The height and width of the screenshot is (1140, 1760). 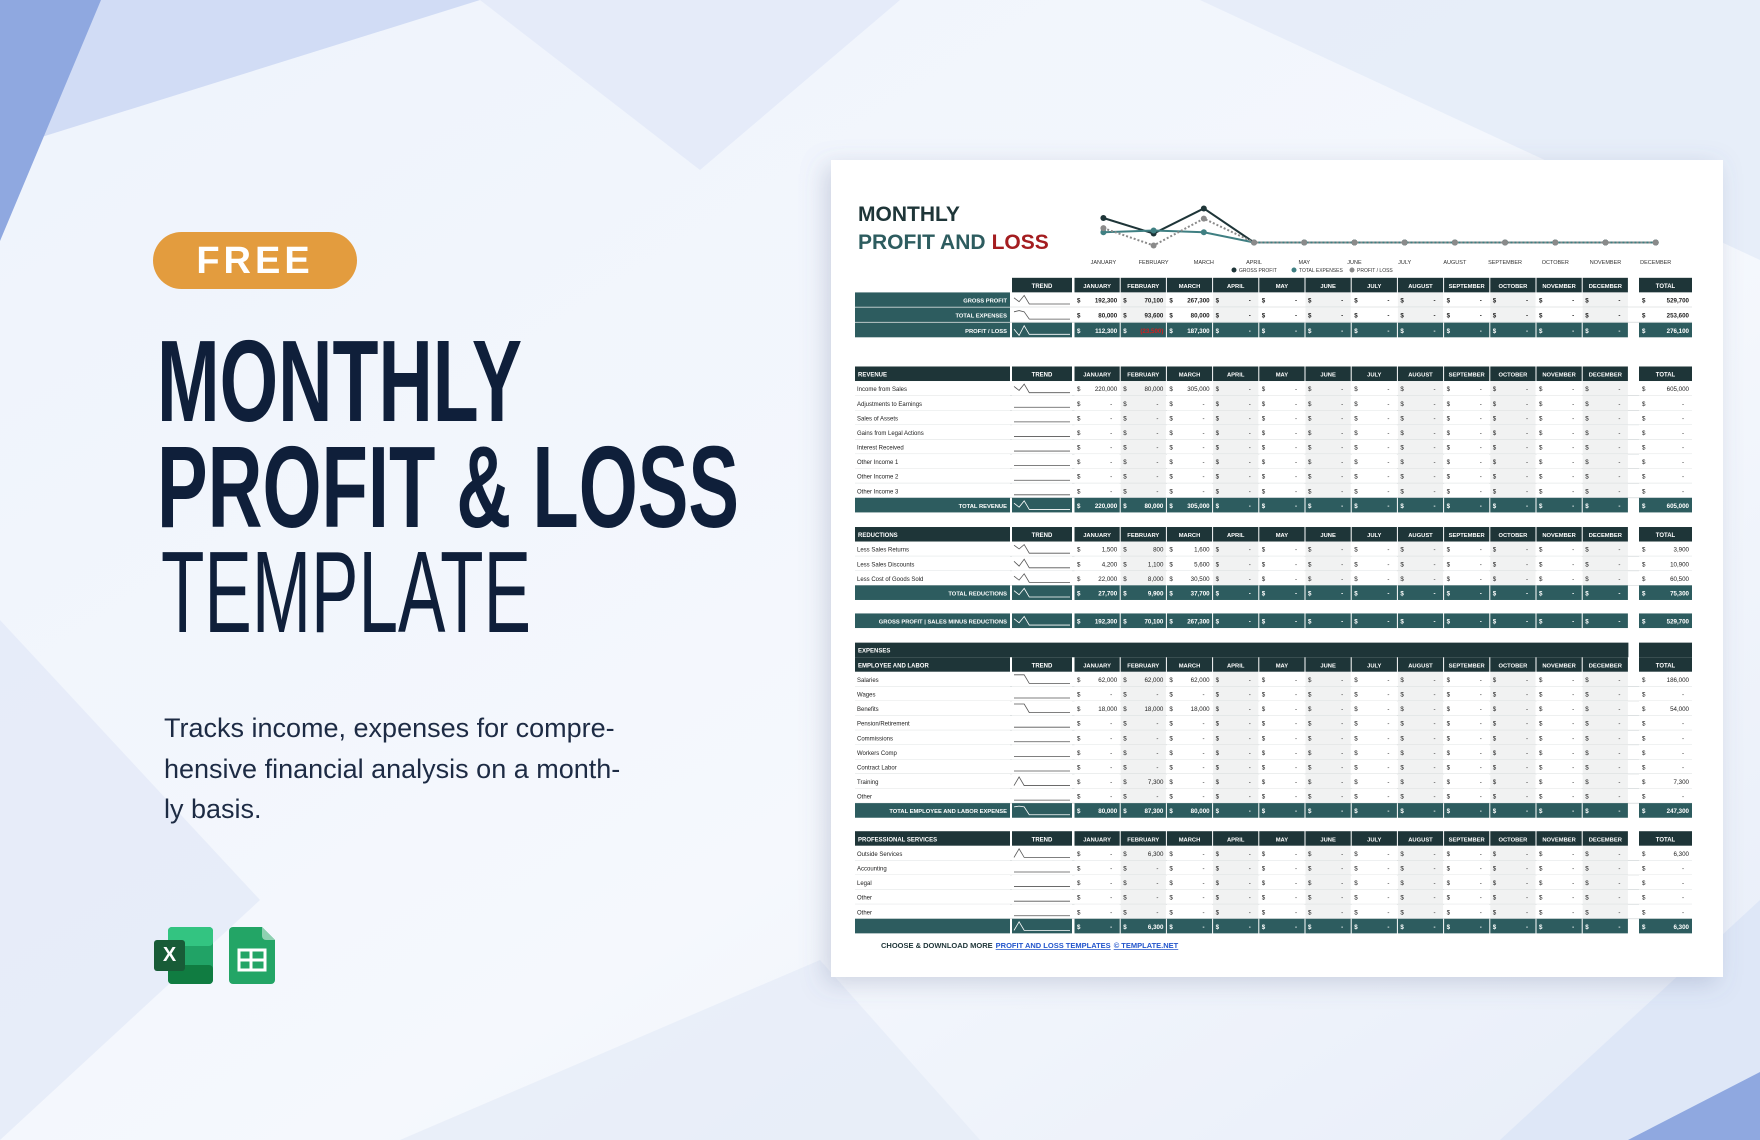 What do you see at coordinates (1053, 945) in the screenshot?
I see `footer-link: PROFIT AND LOSS TEMPLATES` at bounding box center [1053, 945].